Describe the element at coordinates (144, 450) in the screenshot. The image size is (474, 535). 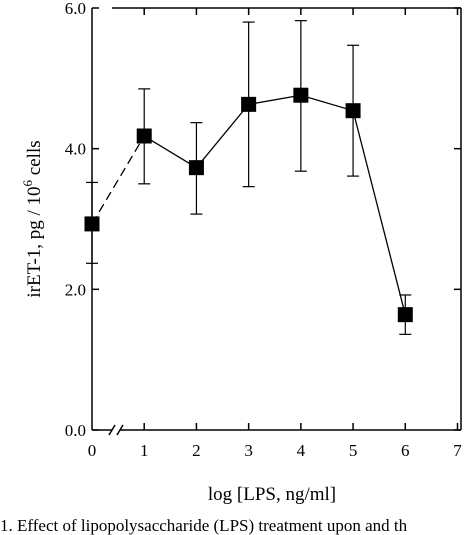
I see `x-tick-label: 1` at that location.